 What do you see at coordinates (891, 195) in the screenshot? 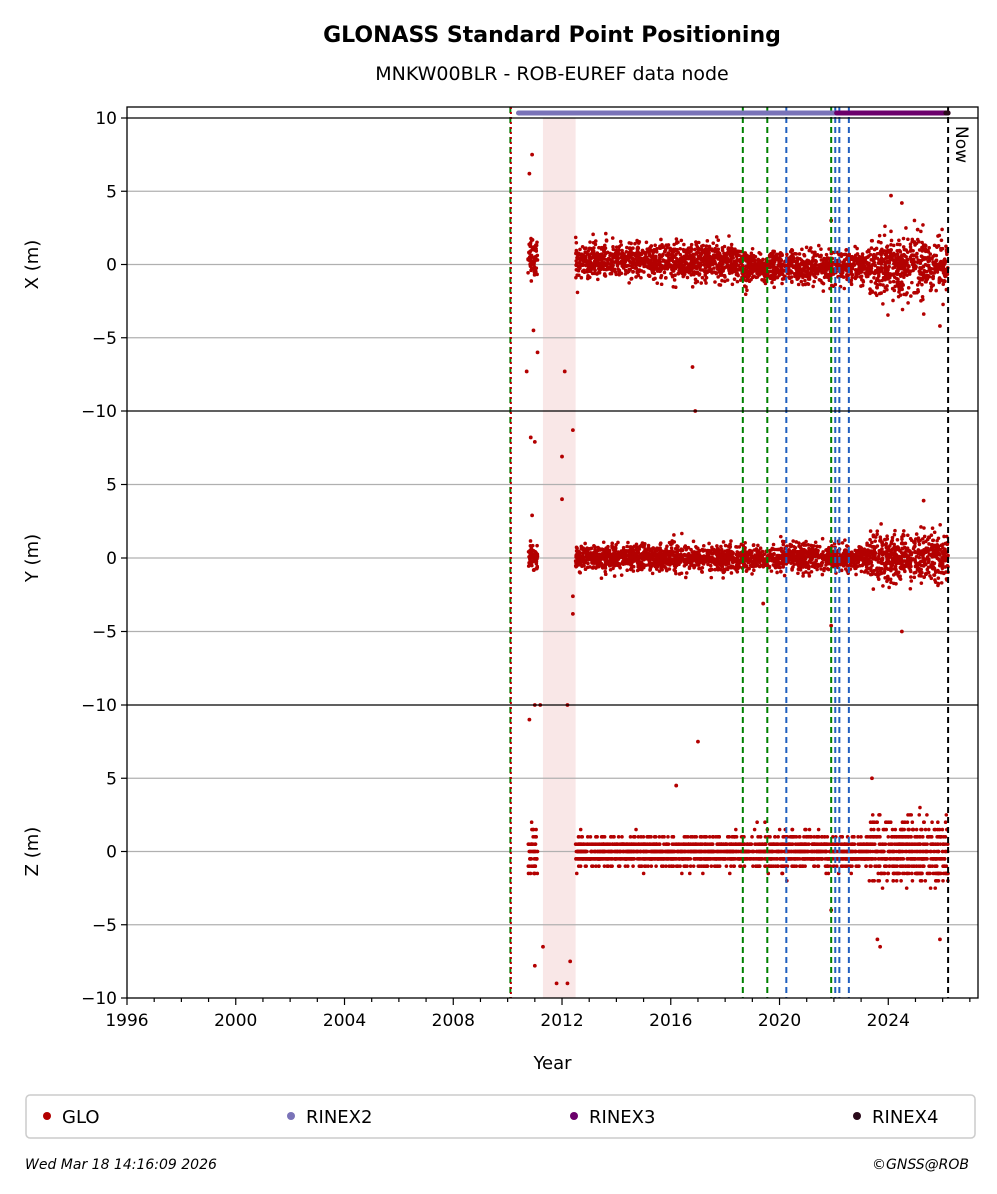
I see `data-point-outlier` at bounding box center [891, 195].